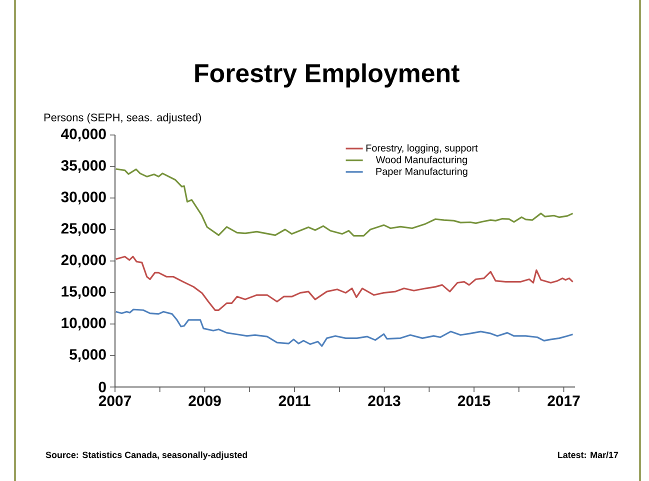 The image size is (649, 481). I want to click on x-tick-label: 2015, so click(474, 401).